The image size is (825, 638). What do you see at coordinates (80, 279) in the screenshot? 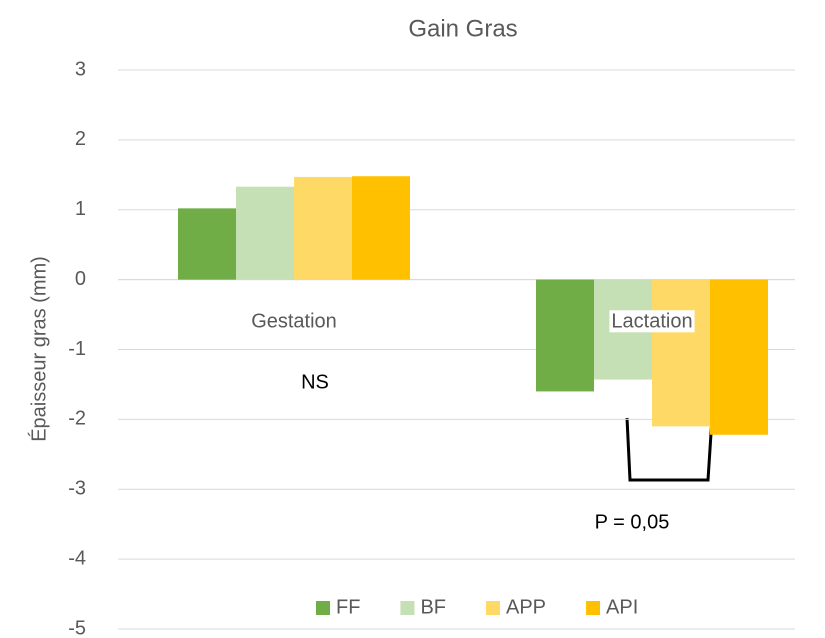
I see `y-tick-label: 0` at bounding box center [80, 279].